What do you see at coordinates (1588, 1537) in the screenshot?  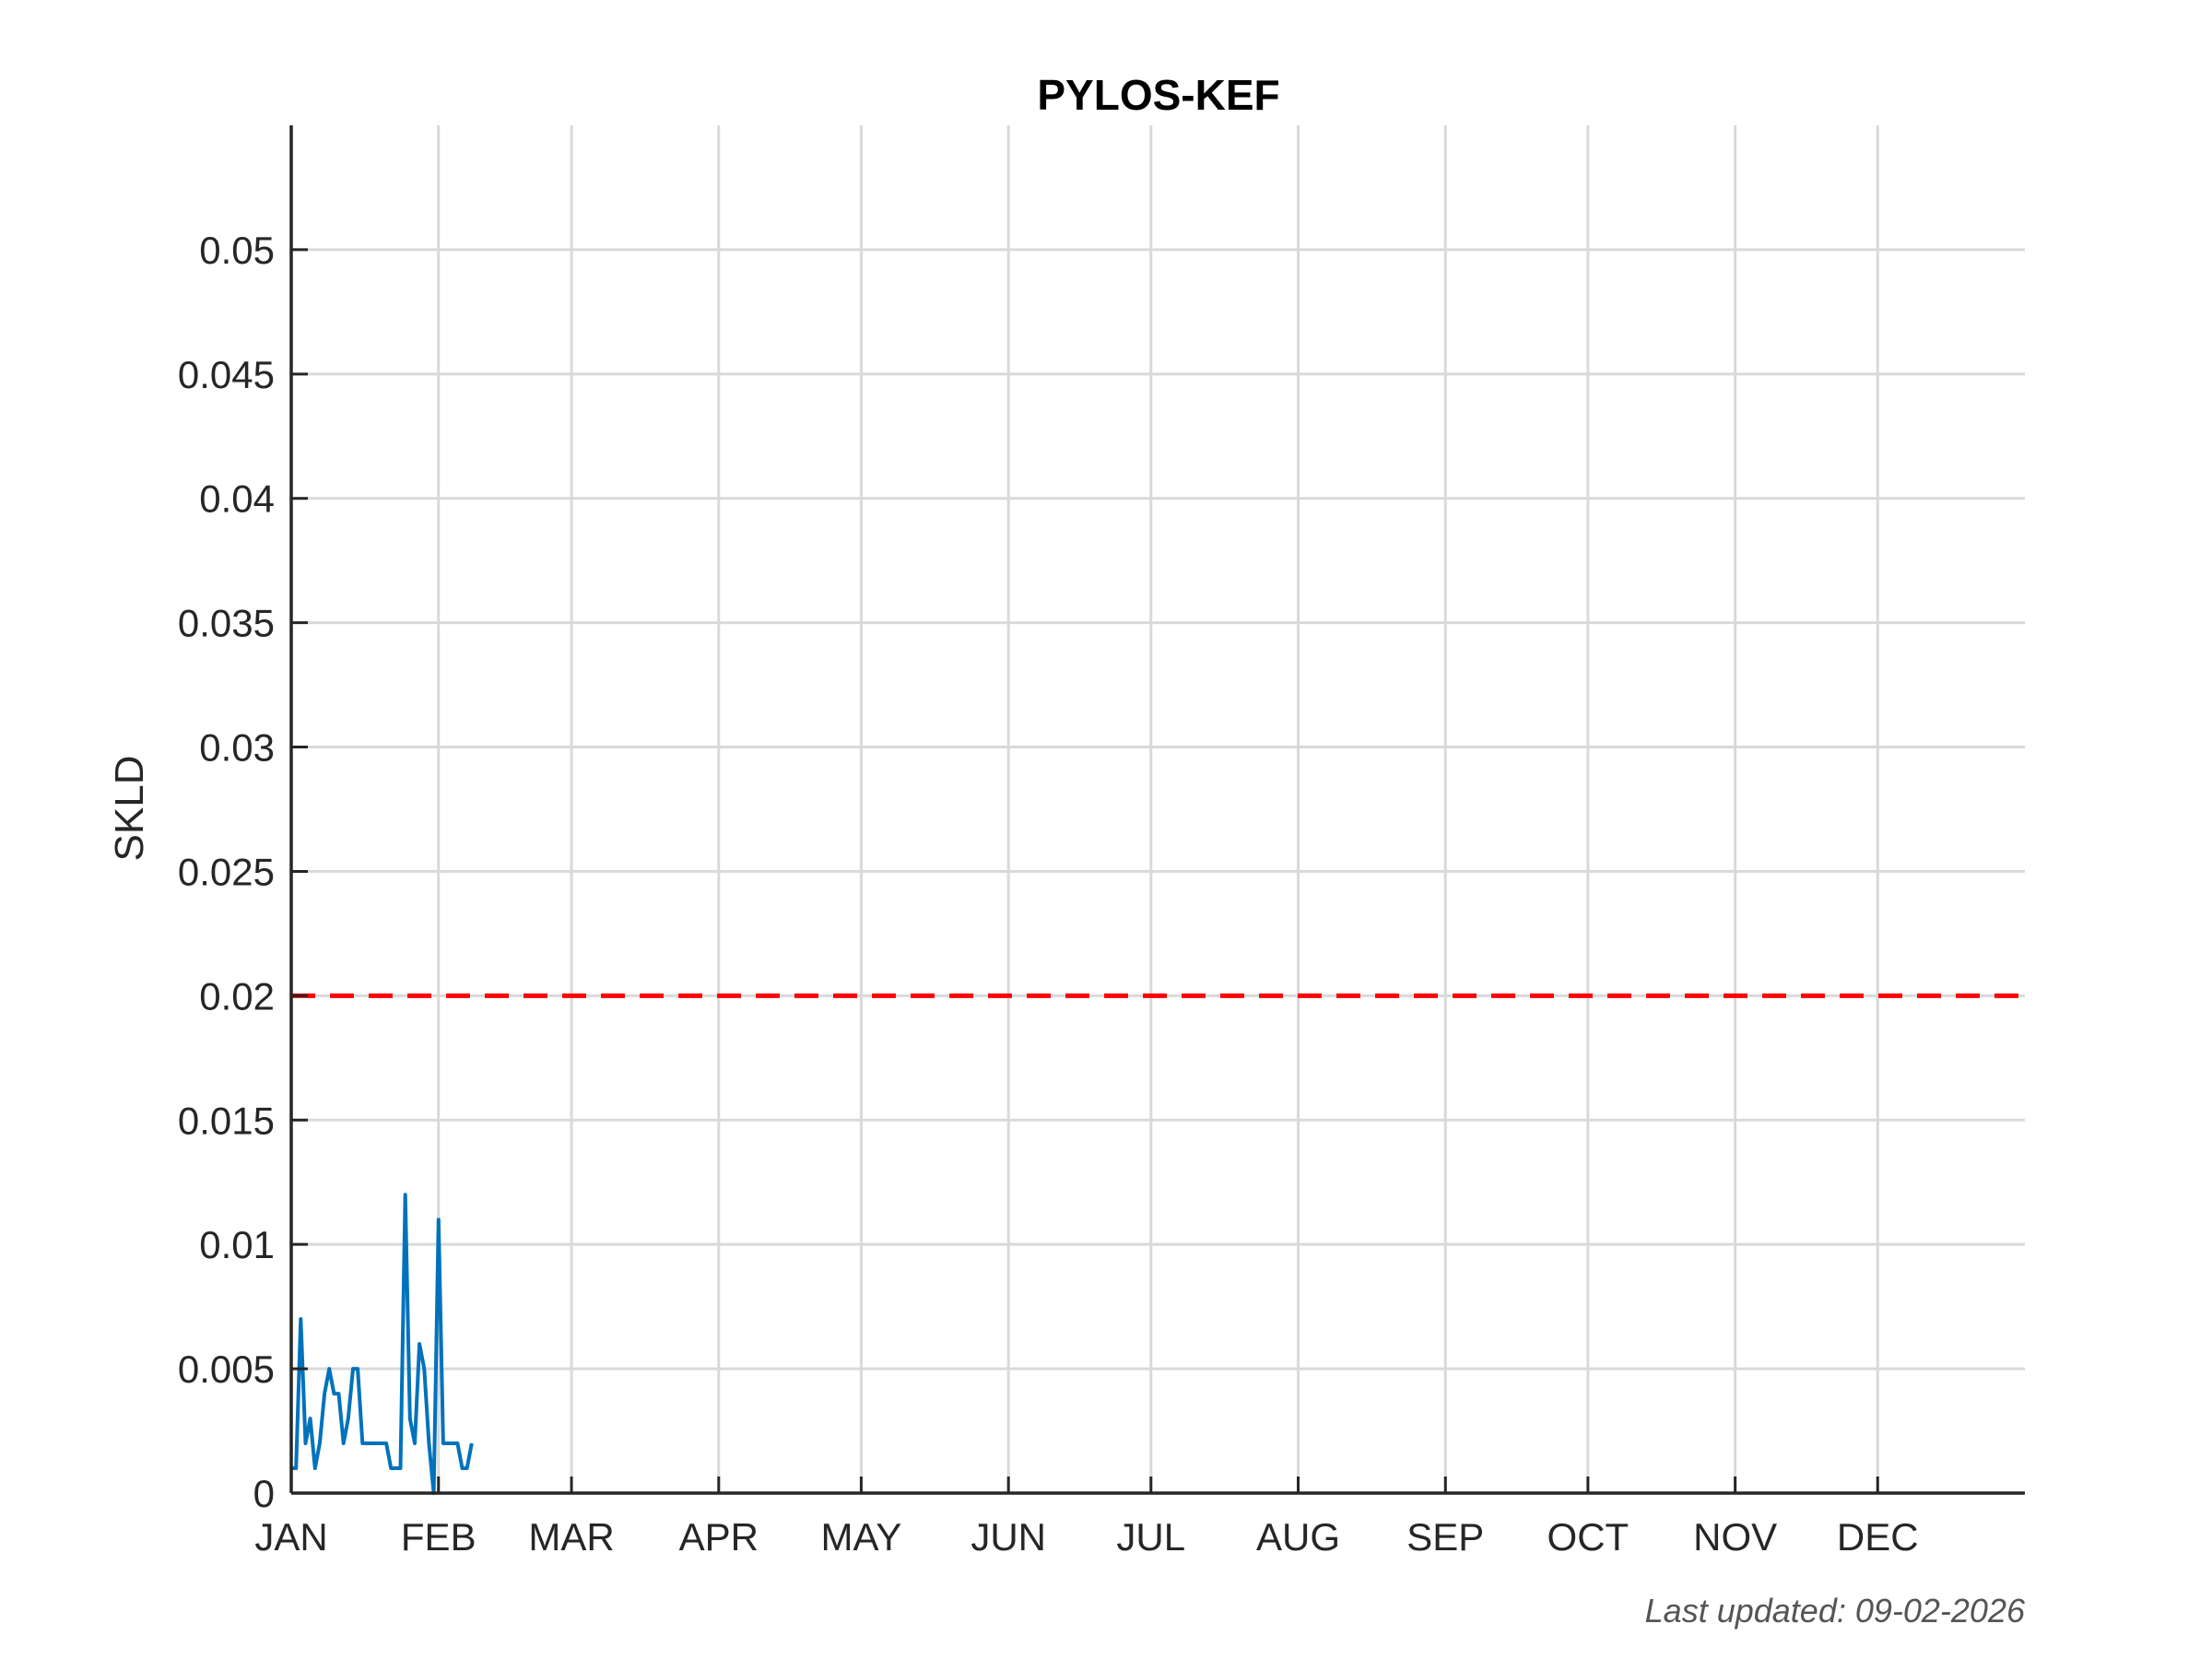 I see `x-tick-label-oct: OCT` at bounding box center [1588, 1537].